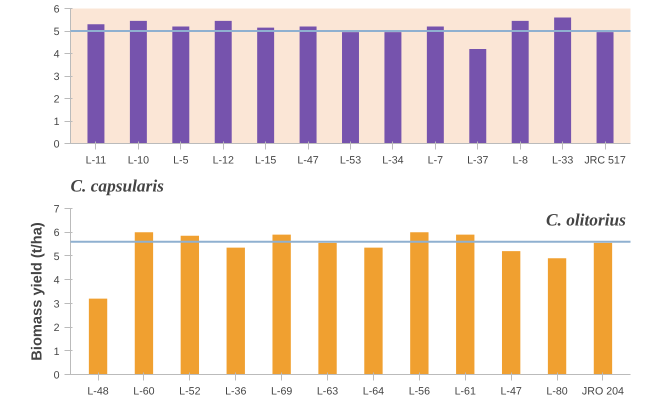 The image size is (655, 402). What do you see at coordinates (235, 392) in the screenshot?
I see `x-tick-label: L-36` at bounding box center [235, 392].